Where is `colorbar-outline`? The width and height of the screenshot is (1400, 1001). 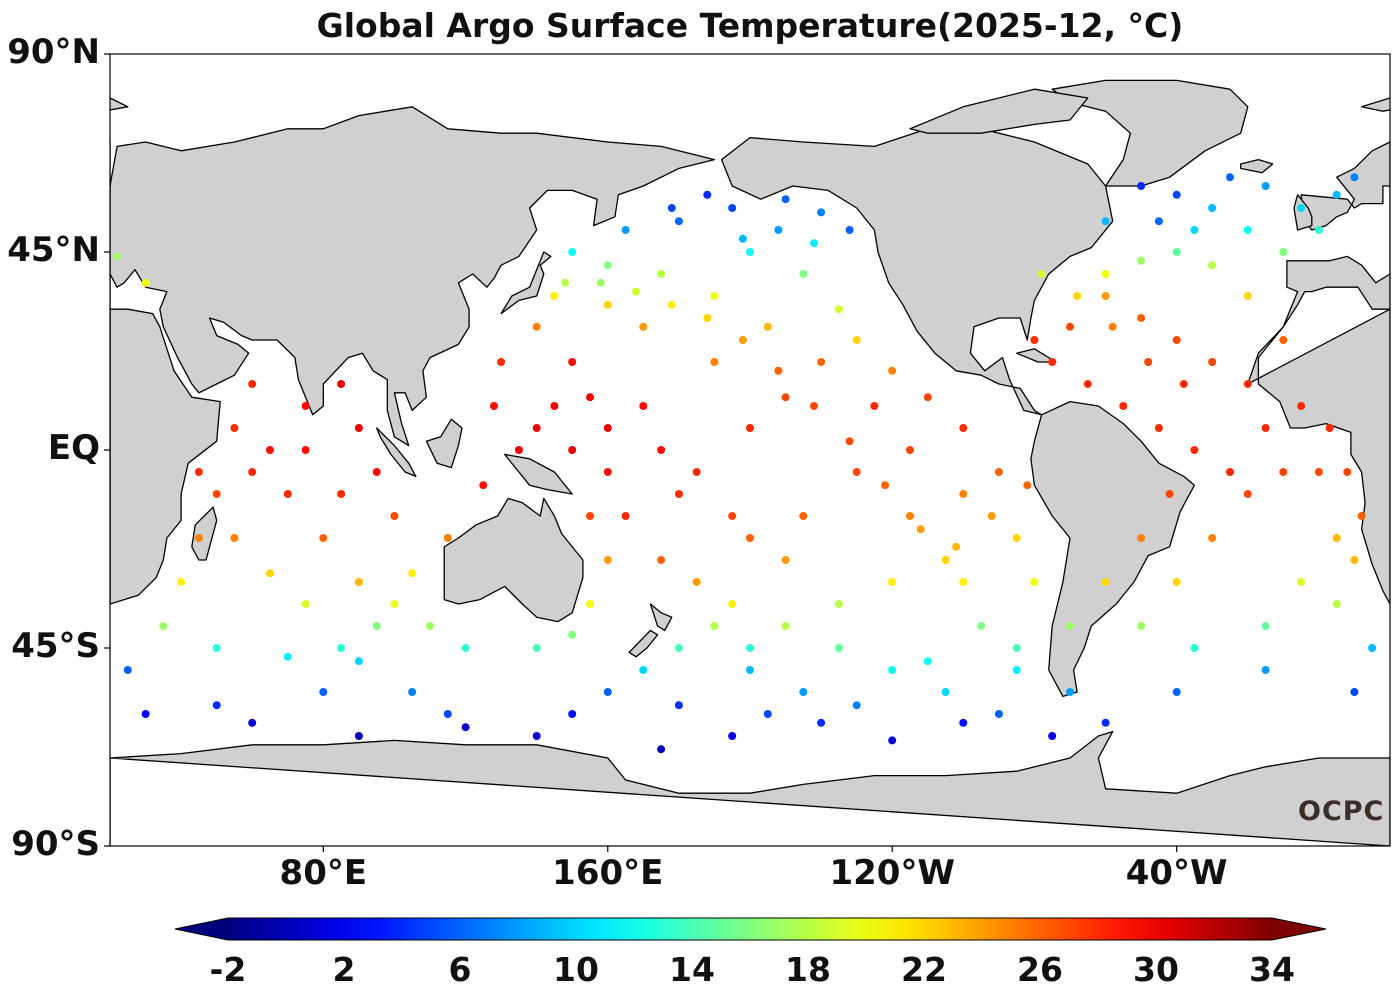
colorbar-outline is located at coordinates (750, 929).